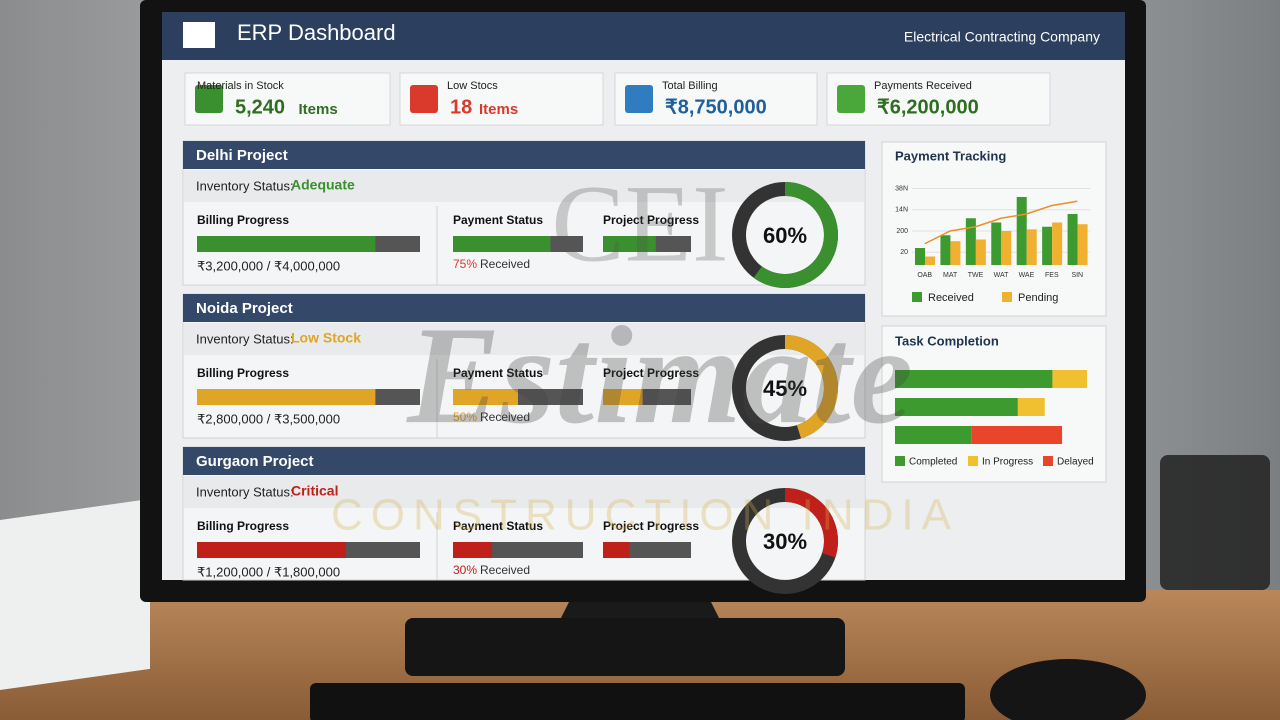  Describe the element at coordinates (472, 86) in the screenshot. I see `kpi-label: Low Stocs` at that location.